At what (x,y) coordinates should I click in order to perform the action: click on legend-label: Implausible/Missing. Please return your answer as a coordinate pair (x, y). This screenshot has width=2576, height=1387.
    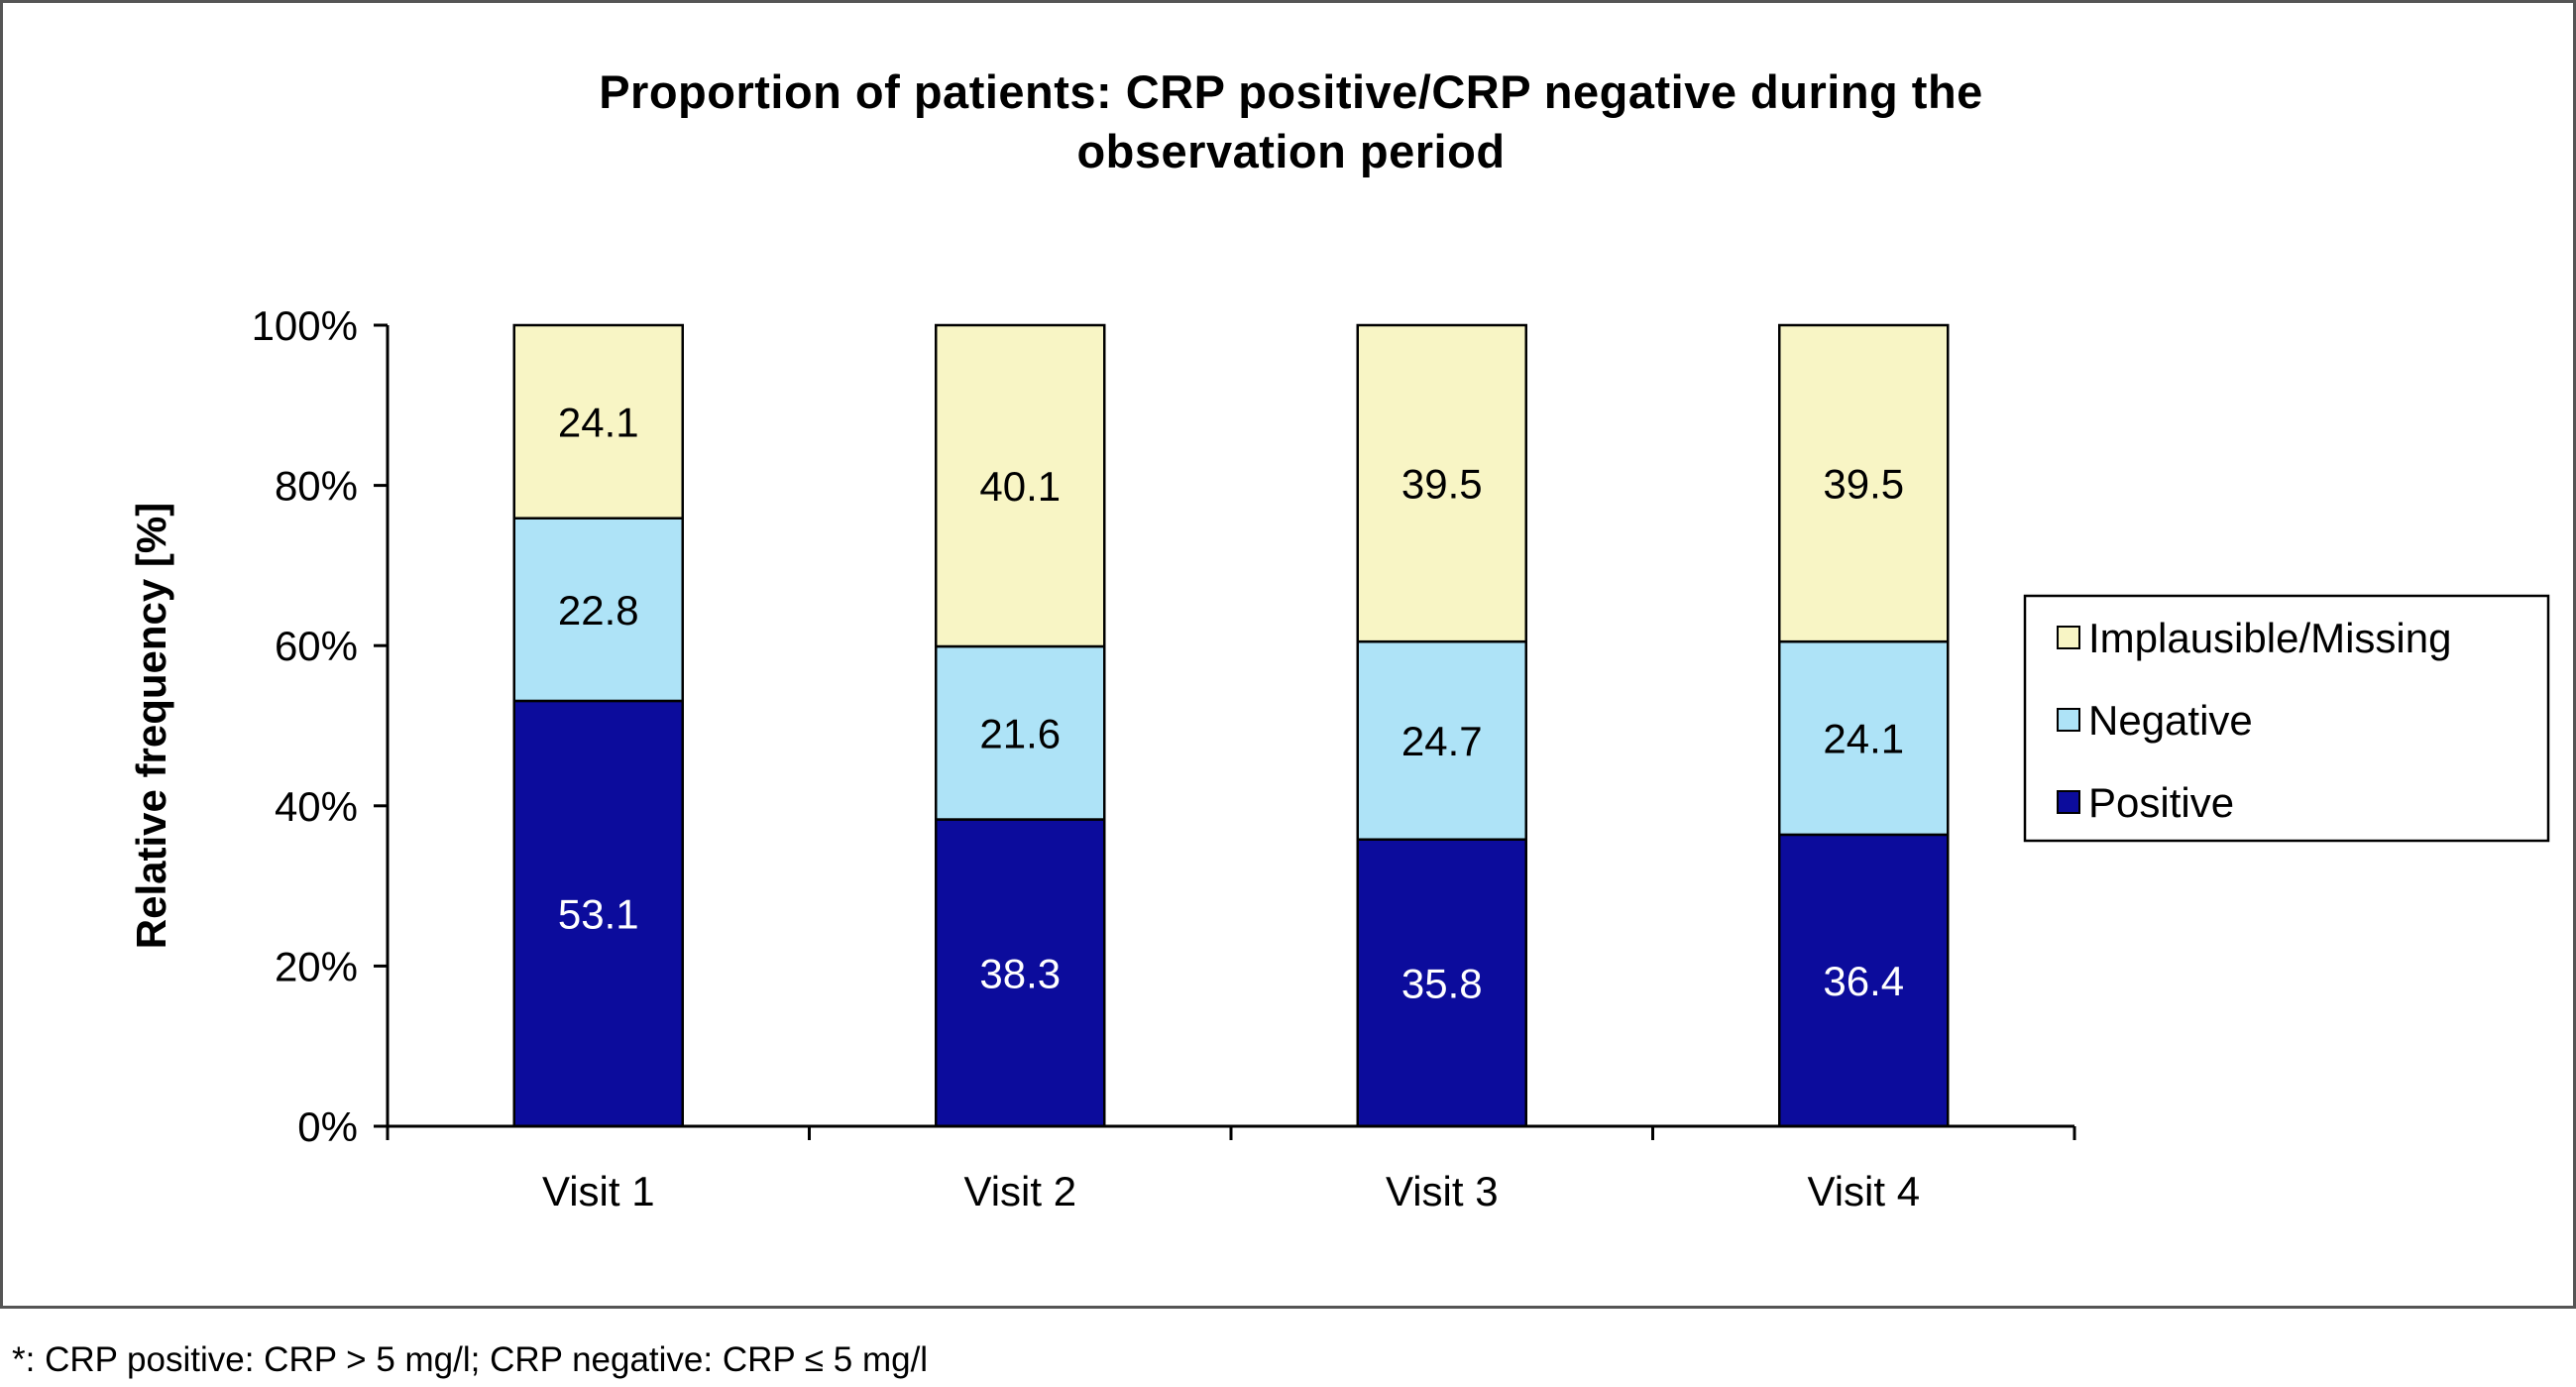
    Looking at the image, I should click on (2269, 638).